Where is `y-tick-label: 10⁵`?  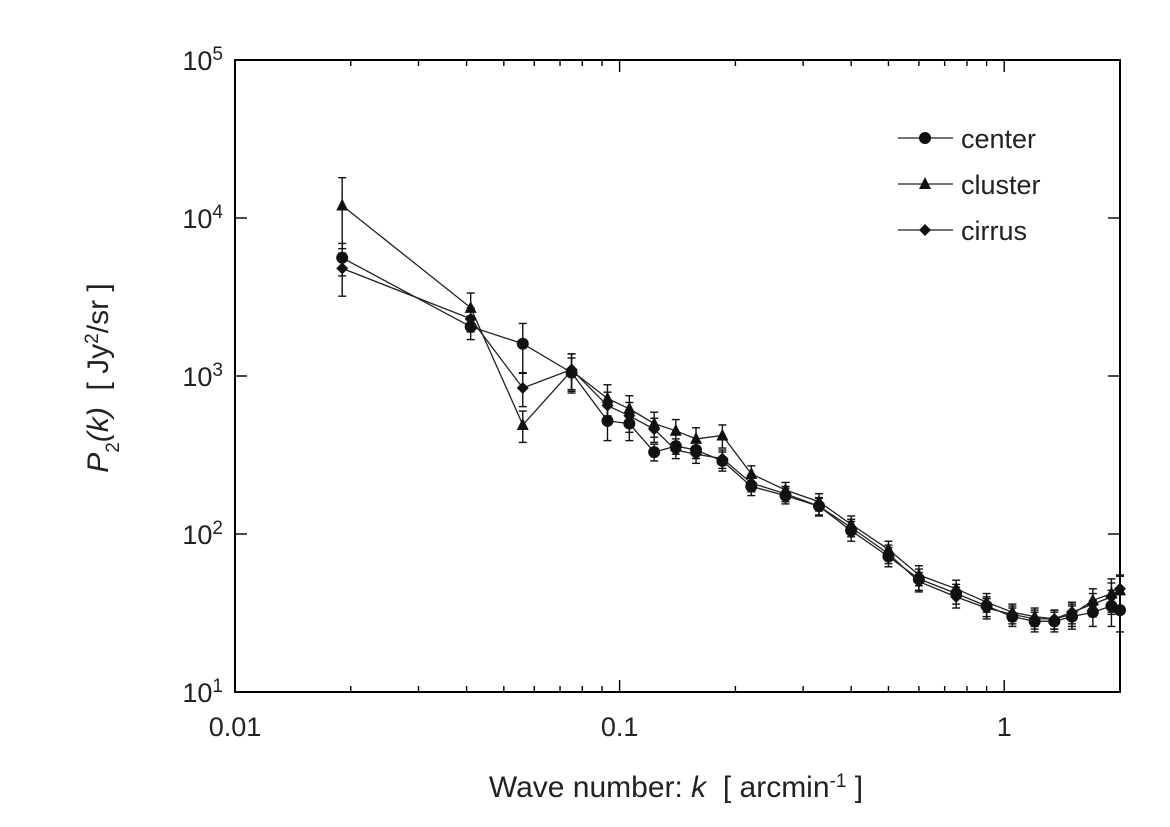 y-tick-label: 10⁵ is located at coordinates (202, 60).